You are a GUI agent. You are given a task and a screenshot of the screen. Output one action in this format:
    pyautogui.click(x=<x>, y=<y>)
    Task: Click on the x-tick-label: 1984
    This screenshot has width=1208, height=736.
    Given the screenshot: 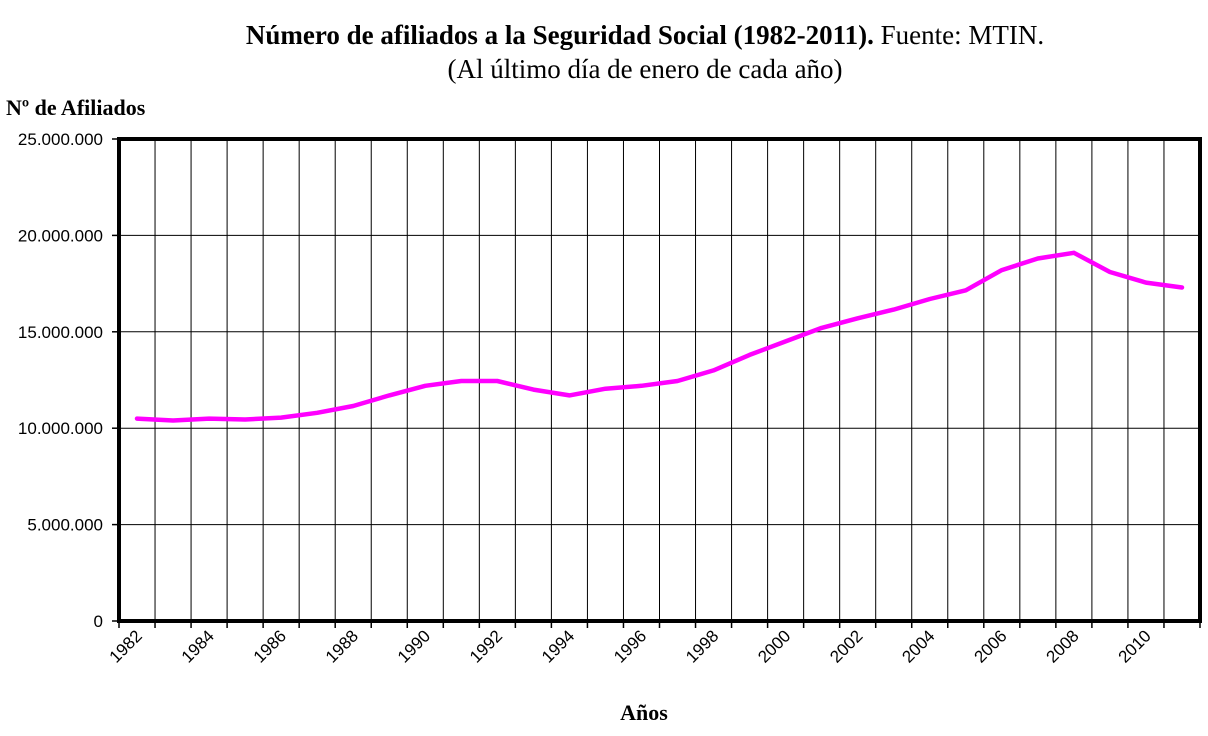 What is the action you would take?
    pyautogui.click(x=198, y=646)
    